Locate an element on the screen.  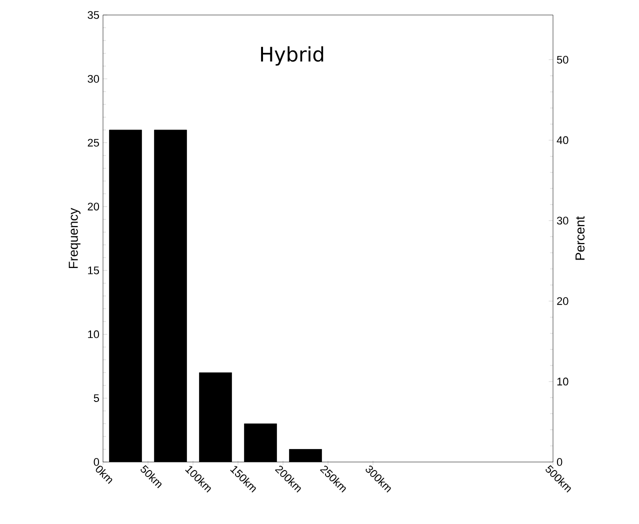
y2-tick-label: 30 is located at coordinates (562, 220).